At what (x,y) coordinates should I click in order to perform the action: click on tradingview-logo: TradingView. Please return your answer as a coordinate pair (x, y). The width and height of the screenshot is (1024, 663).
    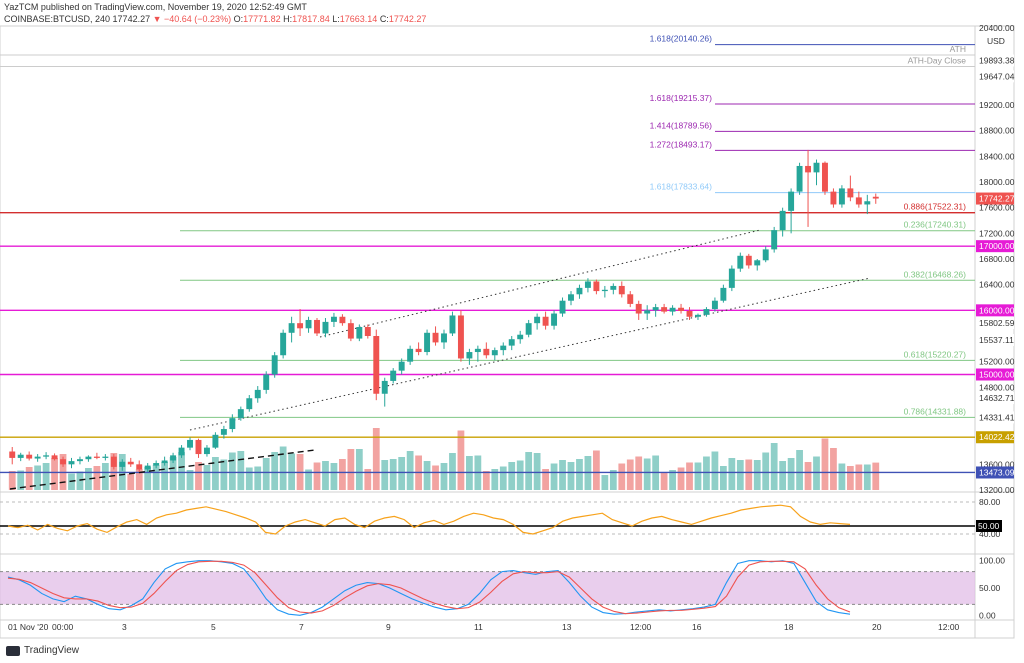
    Looking at the image, I should click on (42, 650).